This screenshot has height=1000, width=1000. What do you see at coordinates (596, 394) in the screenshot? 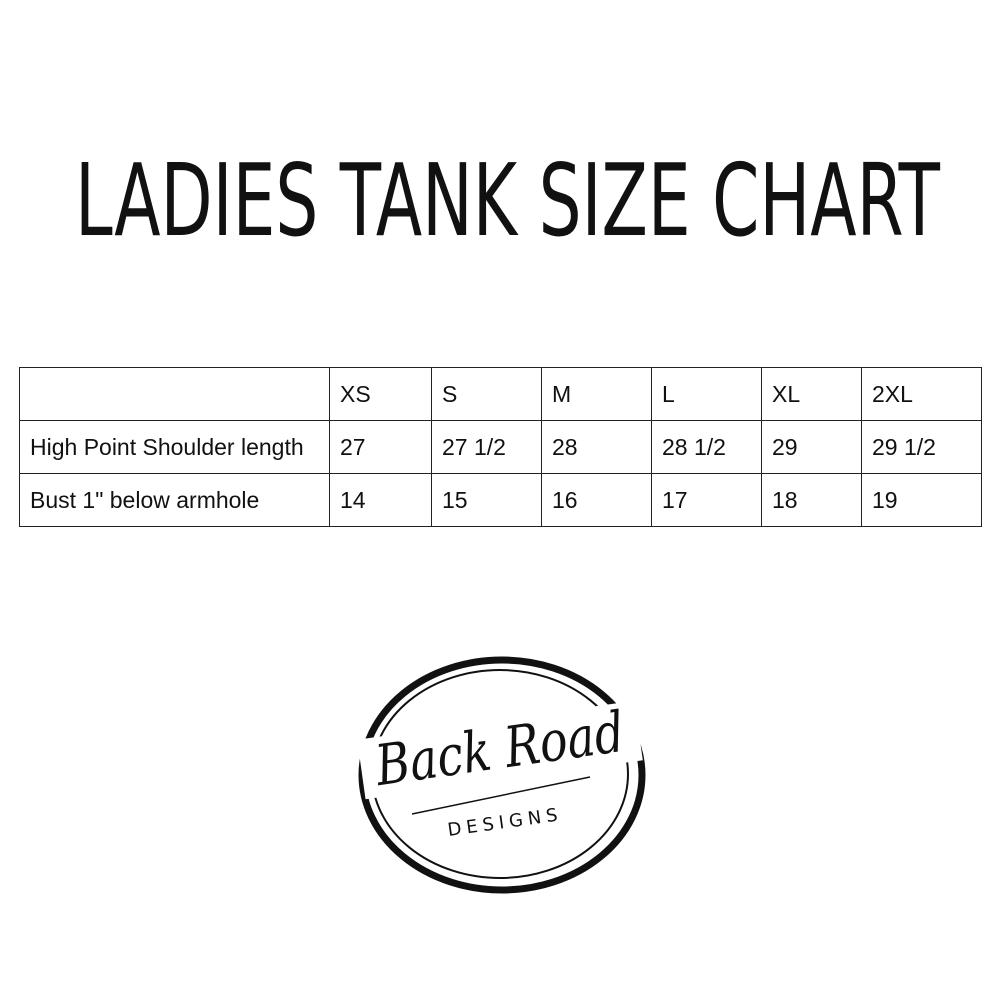
I see `header-cell: M` at bounding box center [596, 394].